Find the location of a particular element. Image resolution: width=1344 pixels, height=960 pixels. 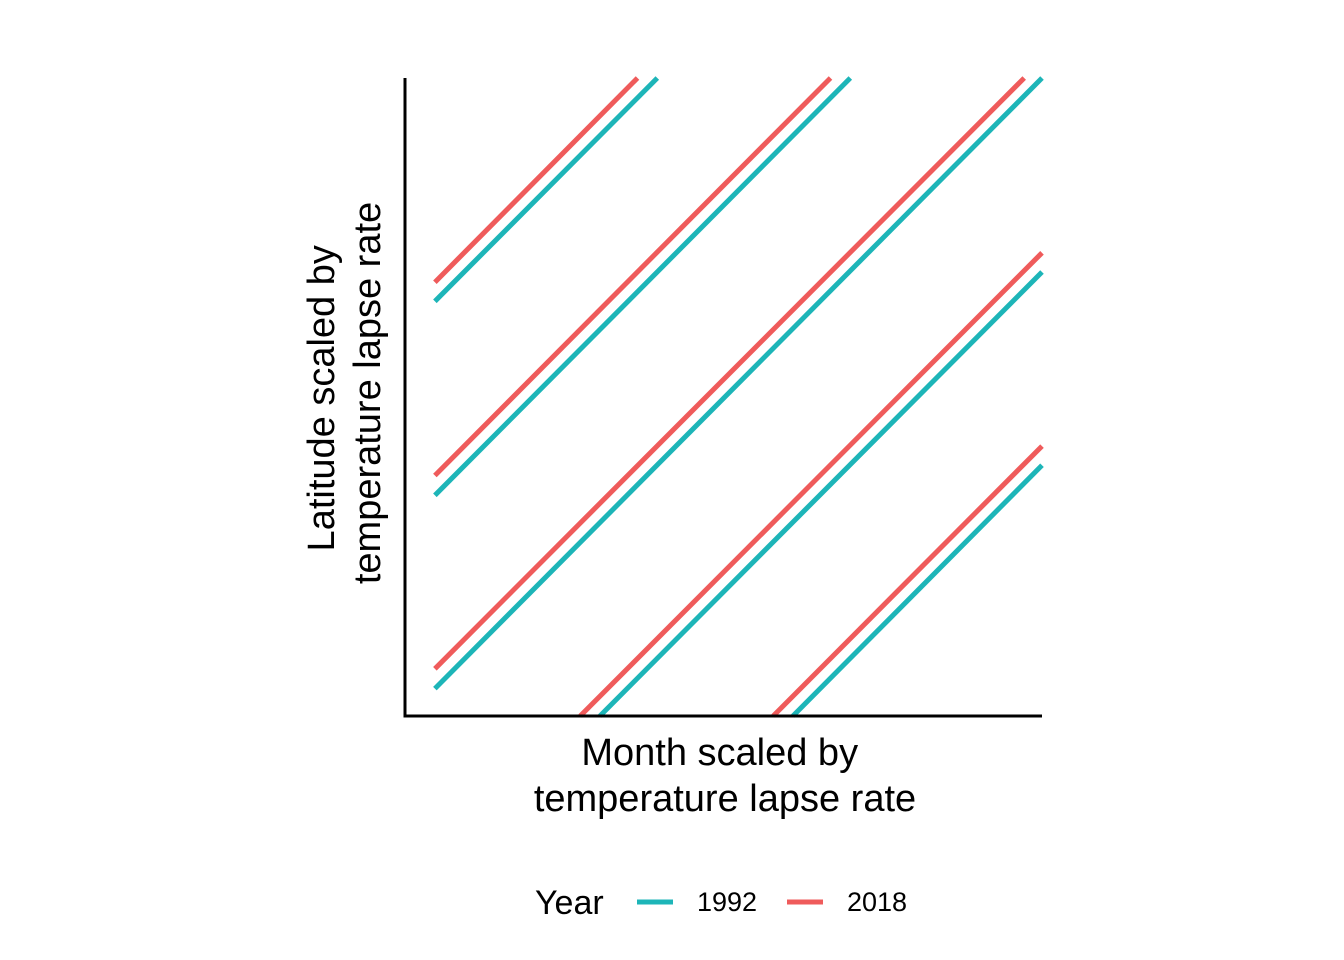

legend-title: Year is located at coordinates (569, 903).